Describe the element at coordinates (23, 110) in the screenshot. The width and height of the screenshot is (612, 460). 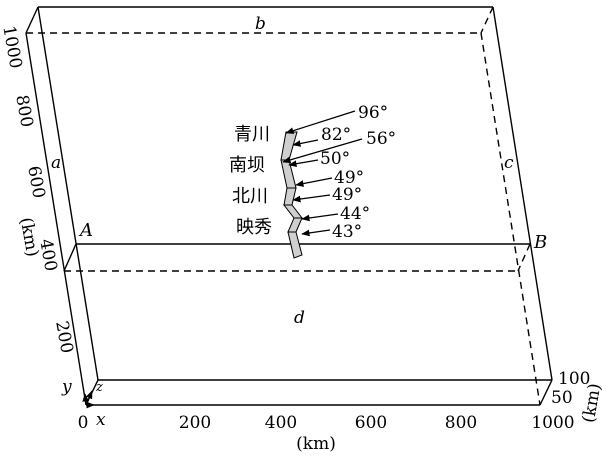
I see `y-tick-800: 800` at that location.